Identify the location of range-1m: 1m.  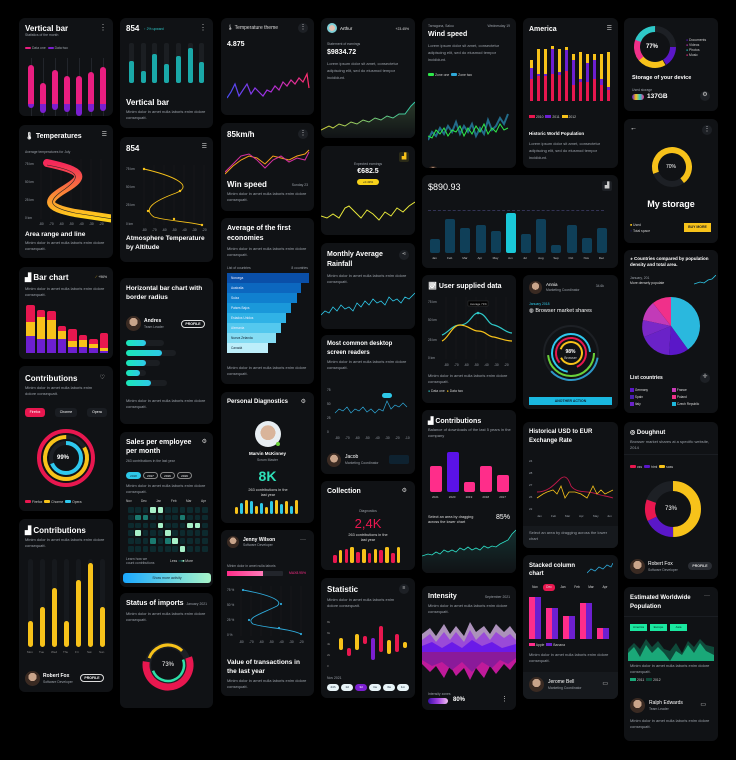
(403, 687).